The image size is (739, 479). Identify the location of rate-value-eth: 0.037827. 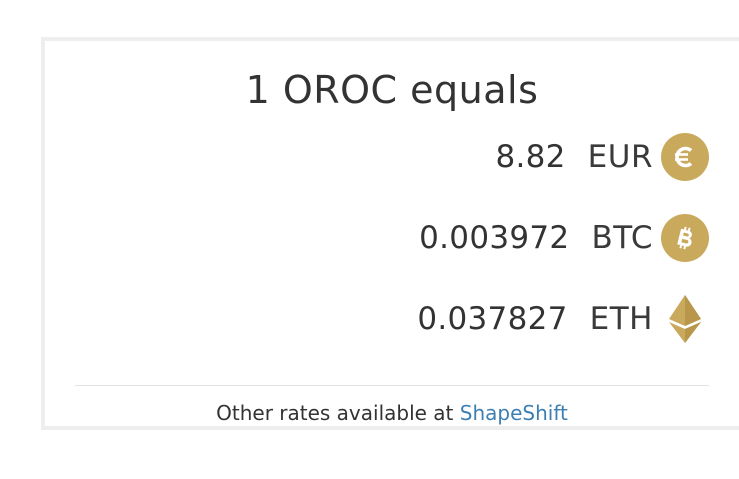
(492, 319).